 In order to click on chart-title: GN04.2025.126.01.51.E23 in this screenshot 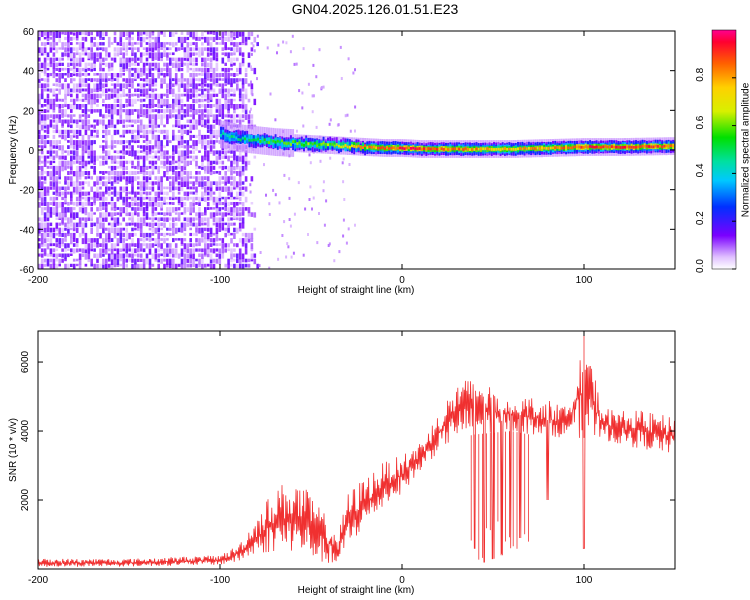, I will do `click(375, 9)`.